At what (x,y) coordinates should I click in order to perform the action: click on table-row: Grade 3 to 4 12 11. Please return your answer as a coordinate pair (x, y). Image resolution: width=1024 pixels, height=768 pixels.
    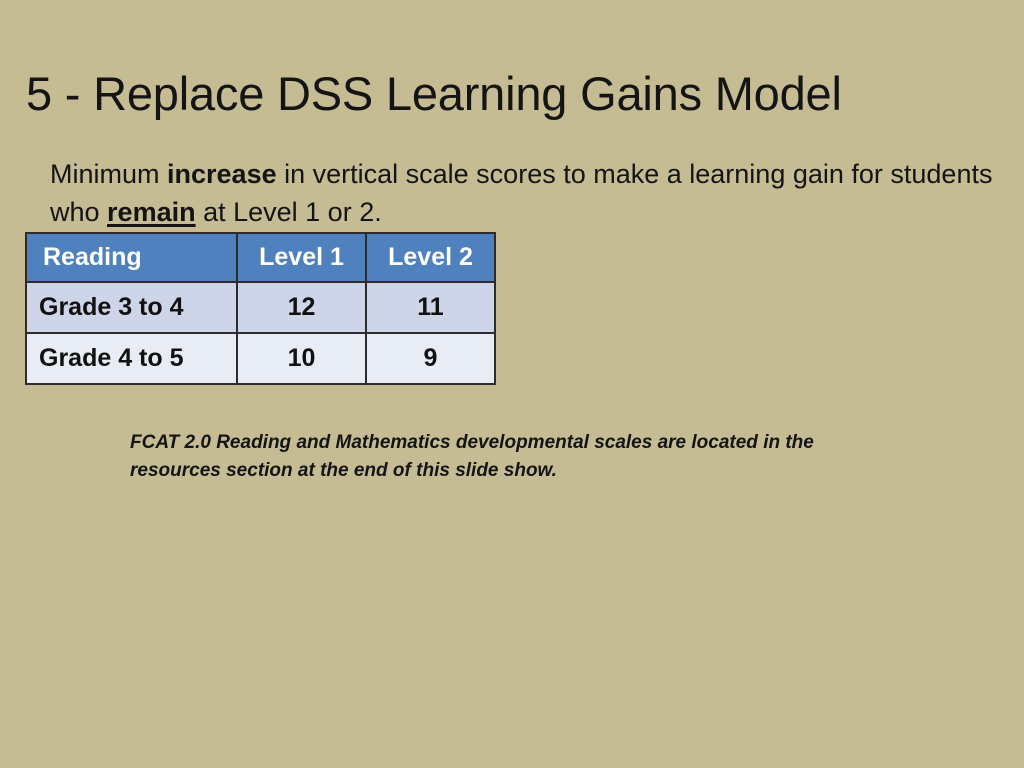
    Looking at the image, I should click on (260, 307).